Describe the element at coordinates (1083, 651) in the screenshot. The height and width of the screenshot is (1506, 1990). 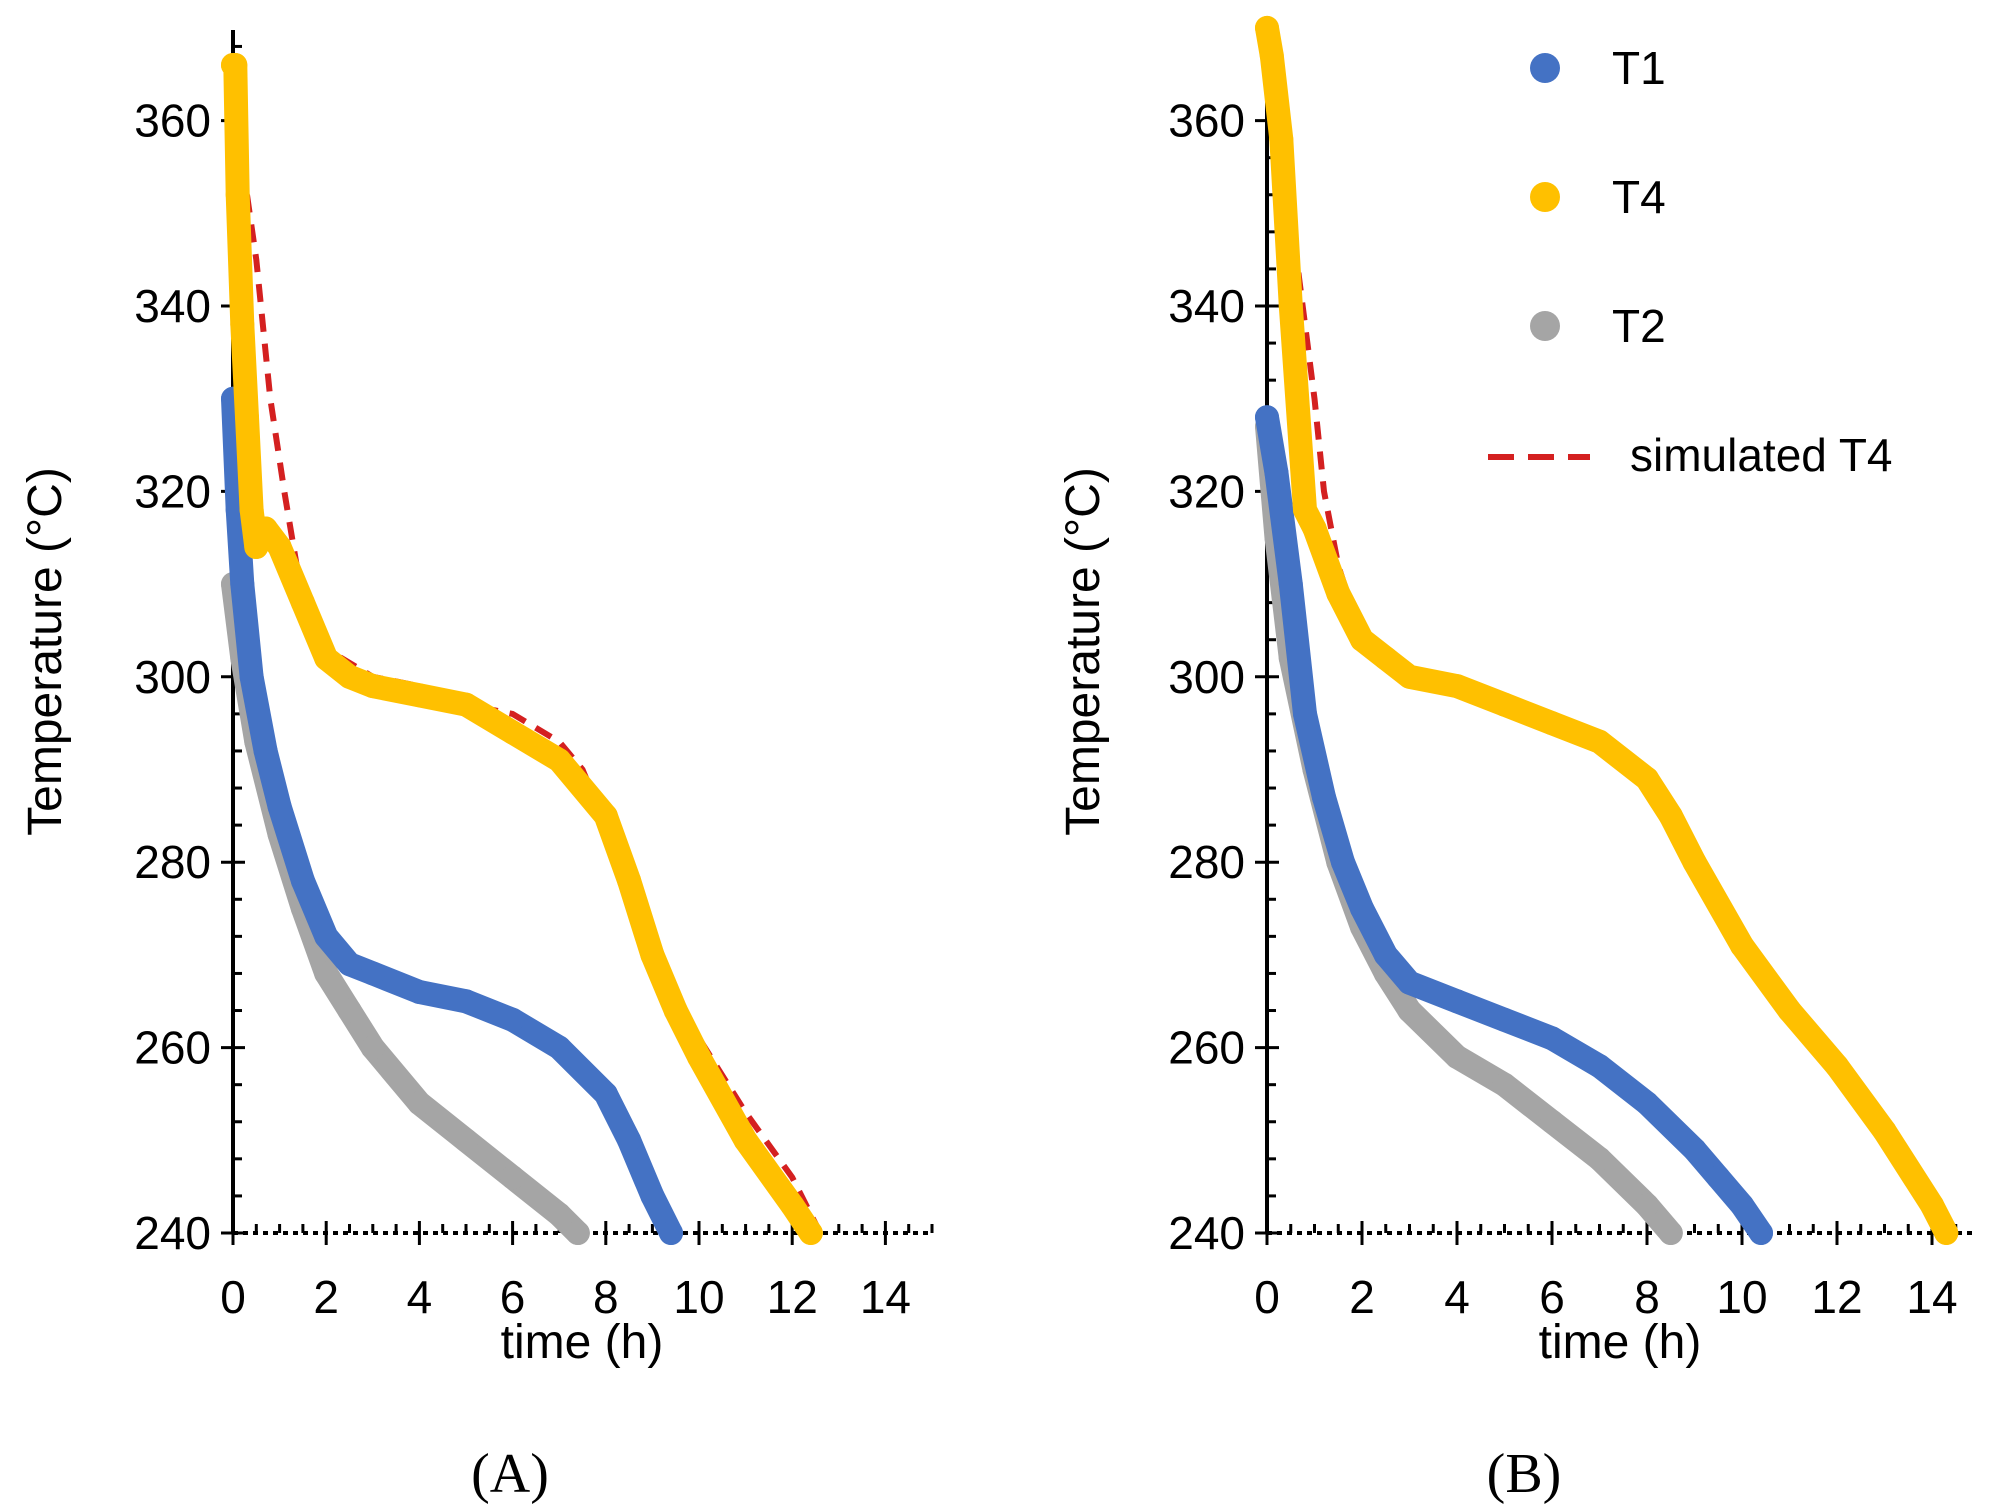
I see `y-axis-title: Temperature (°C)` at that location.